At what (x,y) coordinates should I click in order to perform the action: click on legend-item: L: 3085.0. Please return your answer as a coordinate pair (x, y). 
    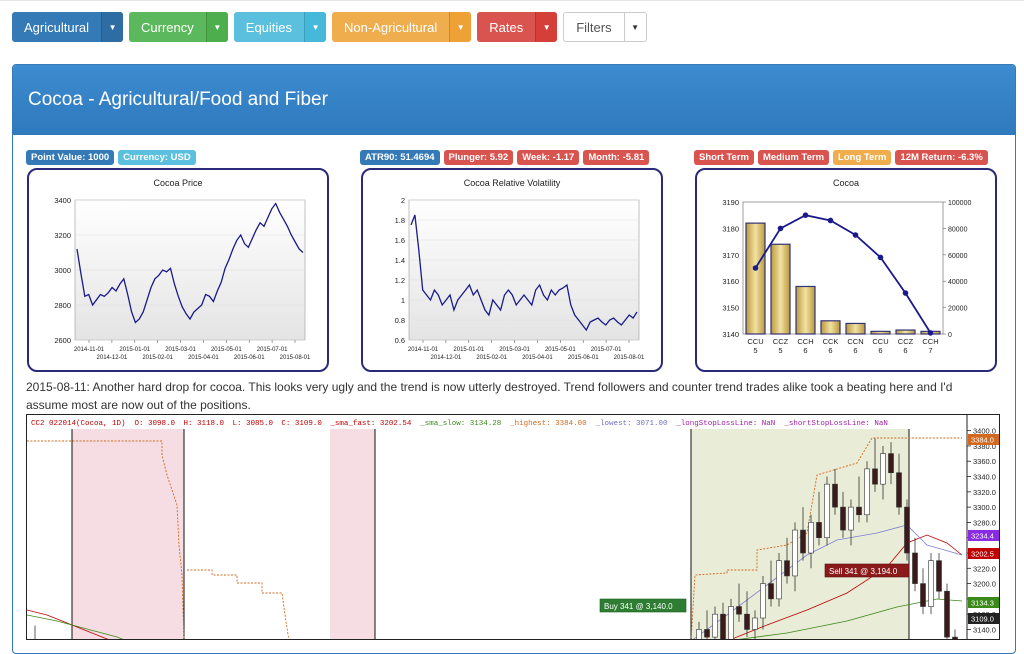
    Looking at the image, I should click on (252, 424).